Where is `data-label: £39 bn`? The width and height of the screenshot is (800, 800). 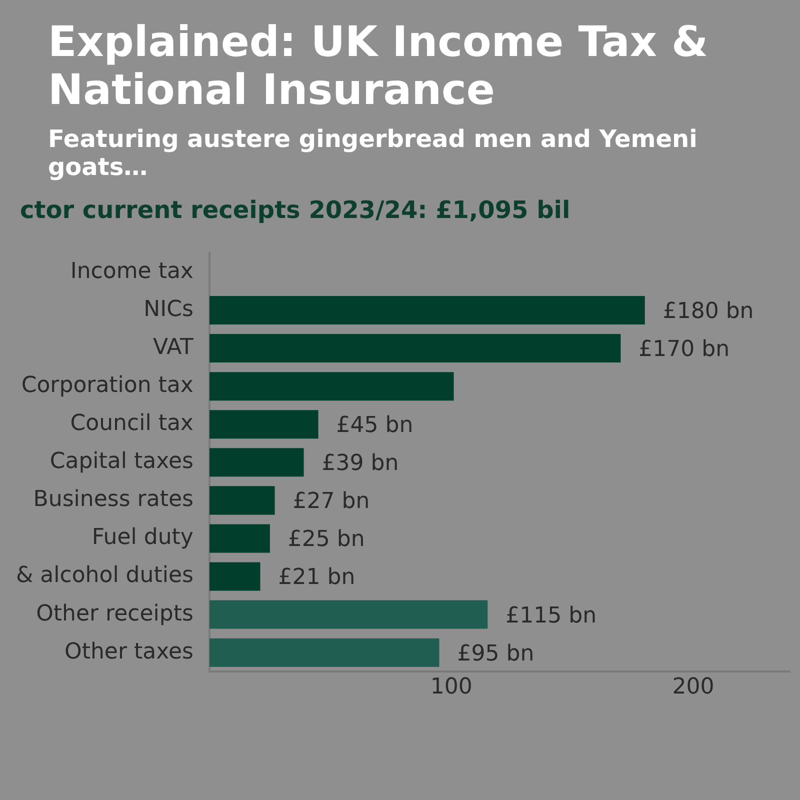 data-label: £39 bn is located at coordinates (360, 463).